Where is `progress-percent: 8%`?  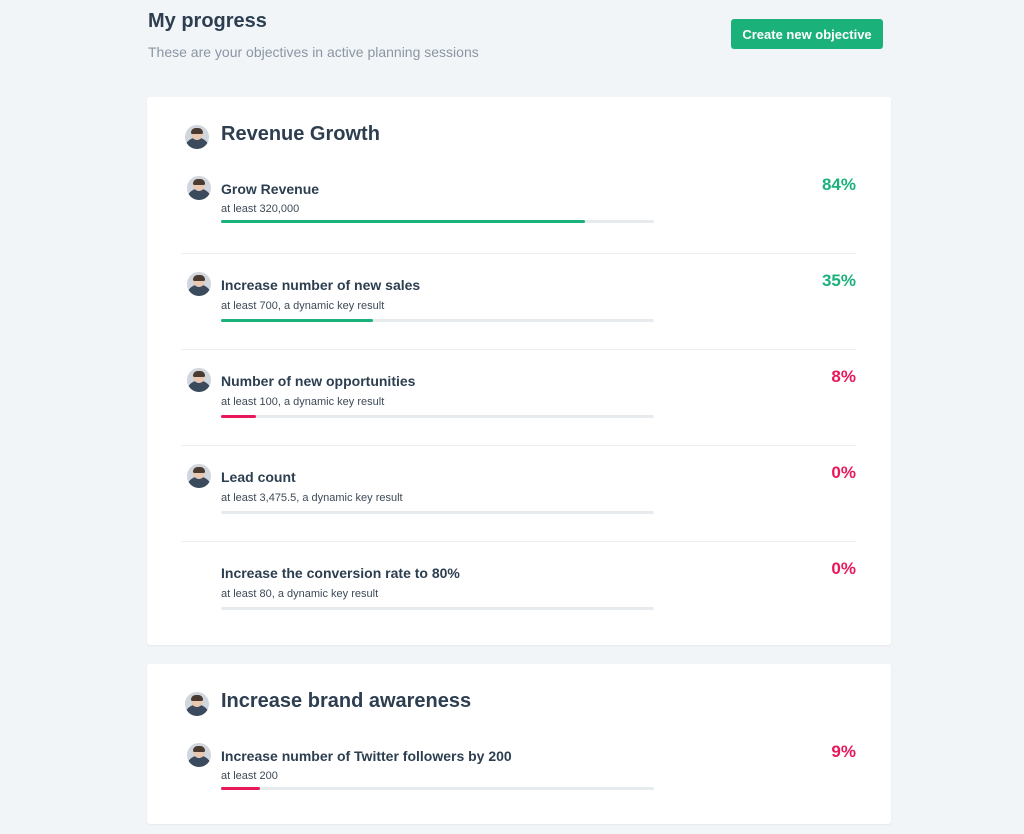 progress-percent: 8% is located at coordinates (843, 376).